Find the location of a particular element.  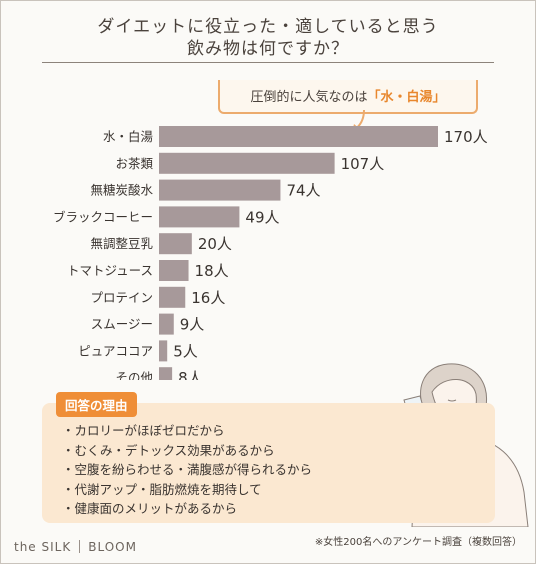

category-label-10: その他 is located at coordinates (134, 375).